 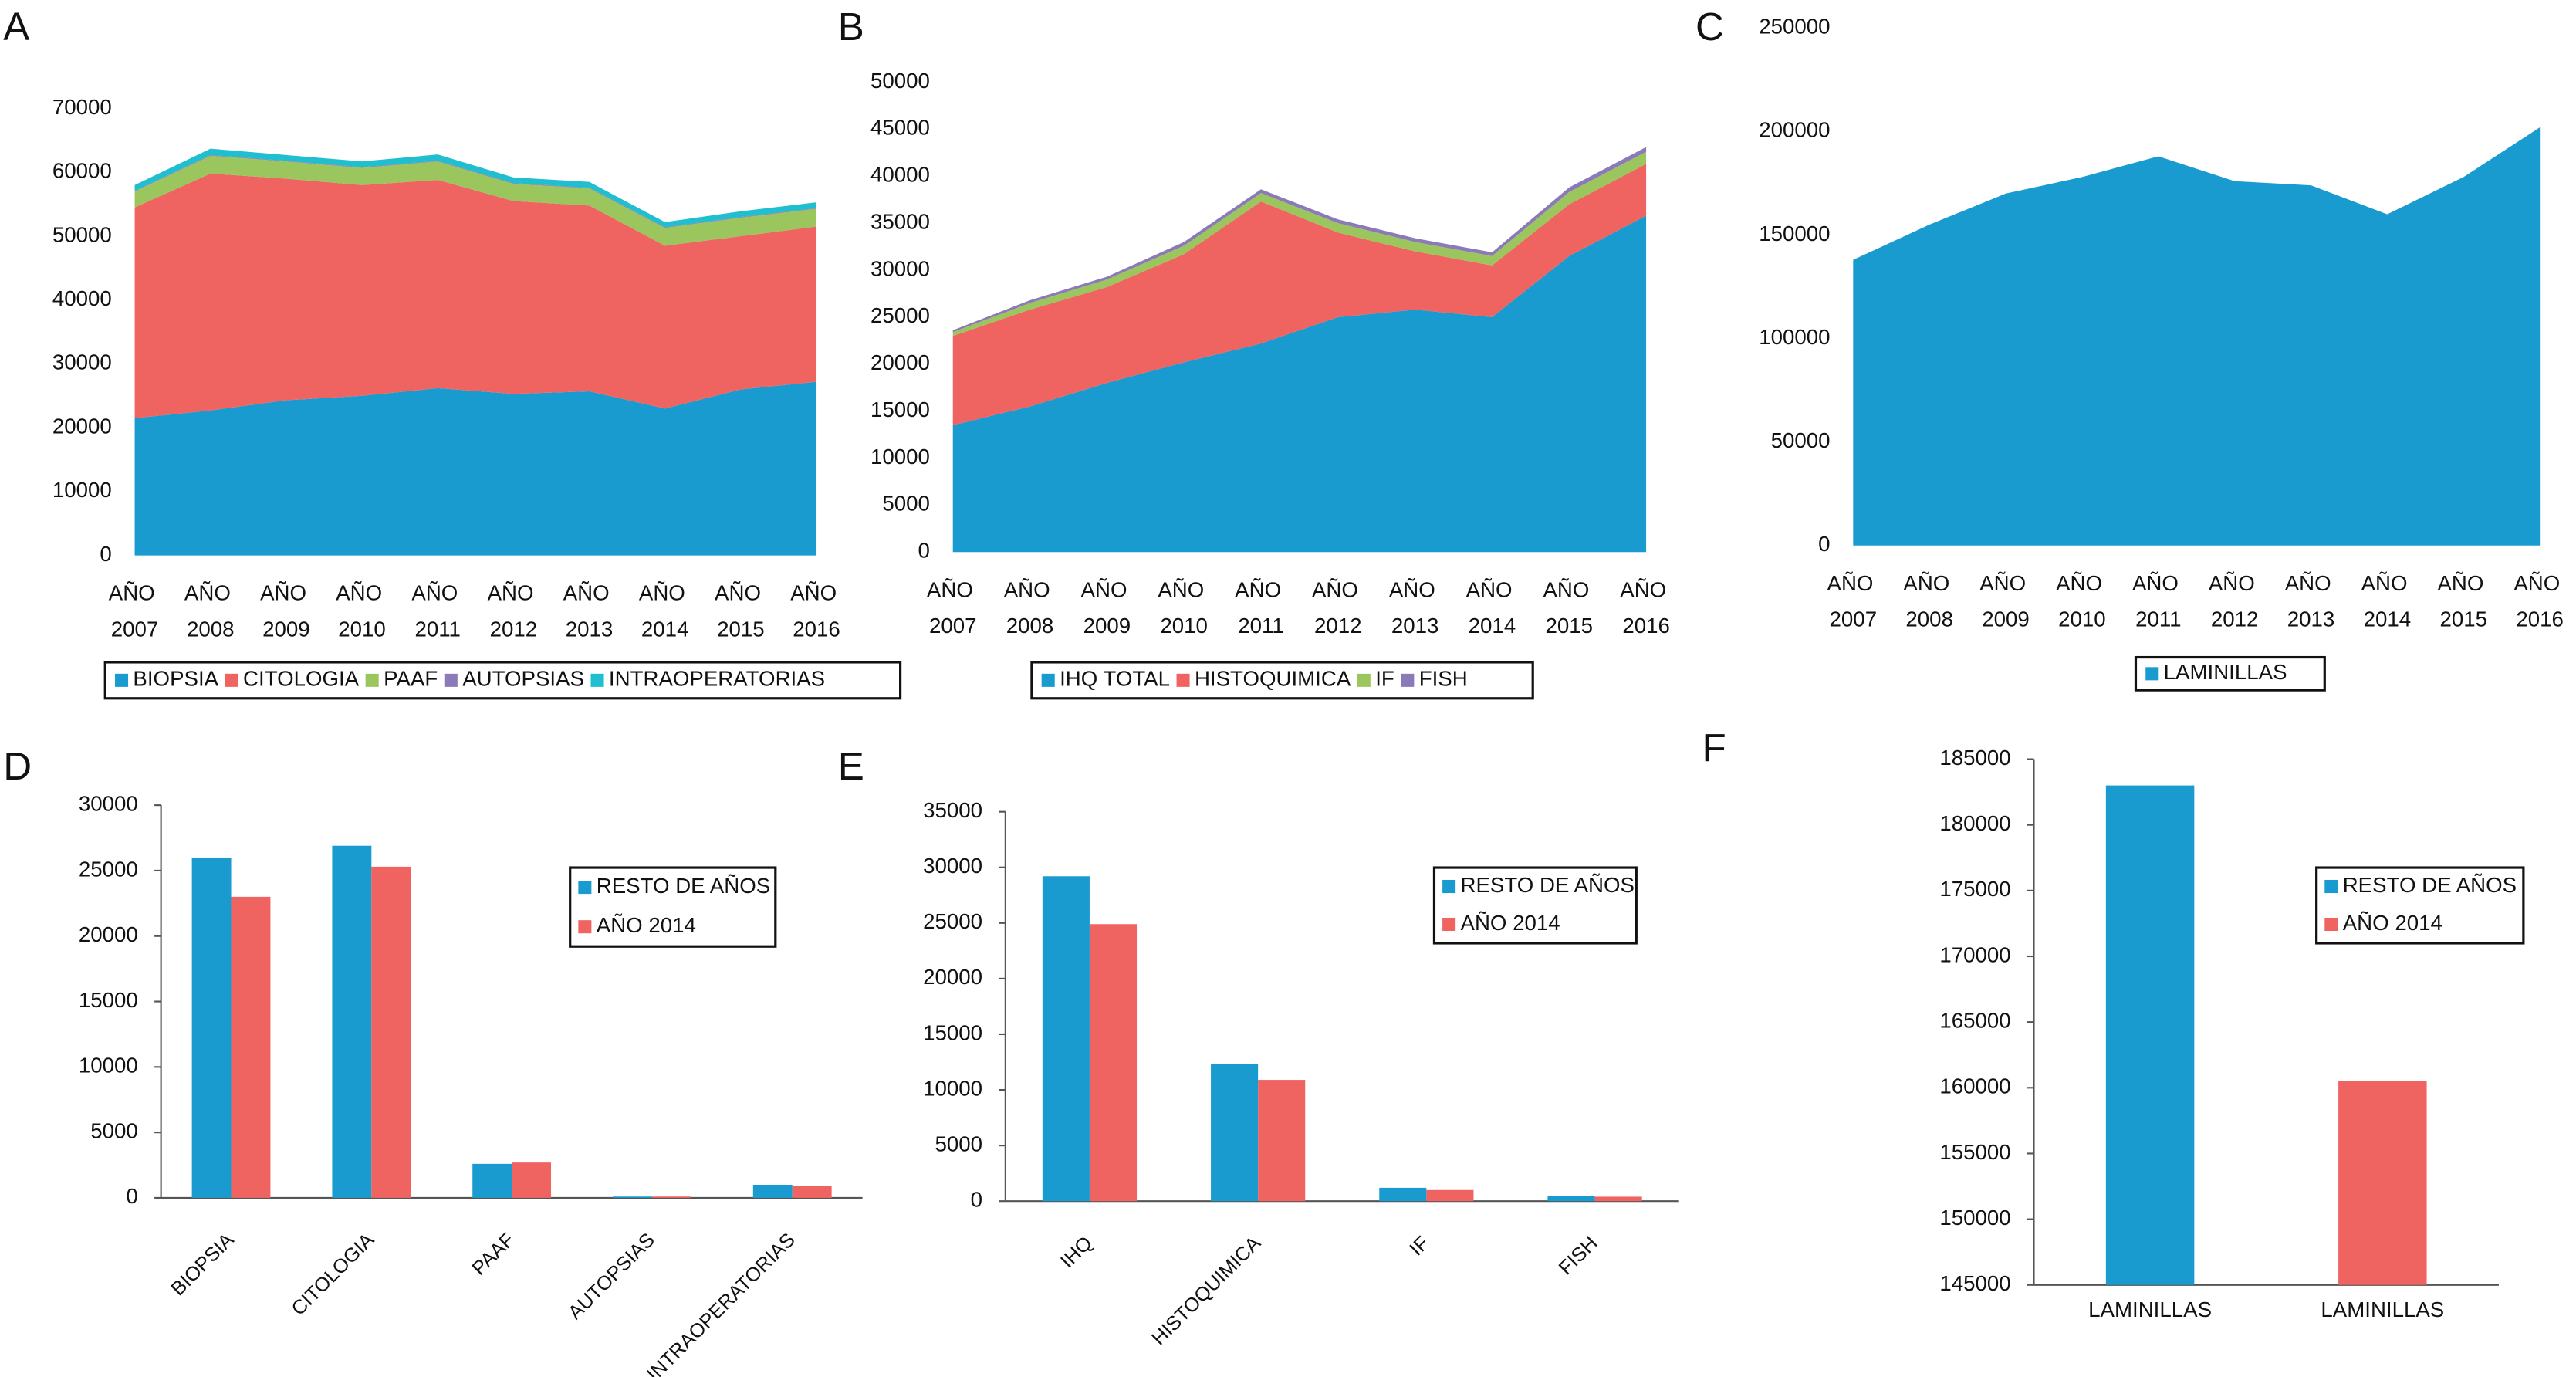 I want to click on panel-letter: B, so click(x=851, y=27).